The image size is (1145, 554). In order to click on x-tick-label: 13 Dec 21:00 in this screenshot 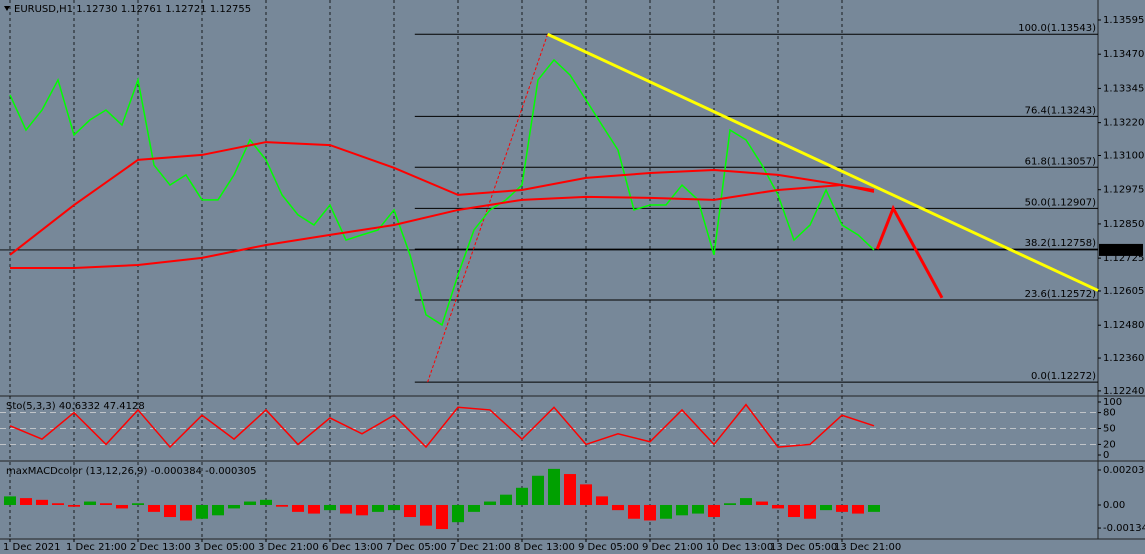, I will do `click(867, 547)`.